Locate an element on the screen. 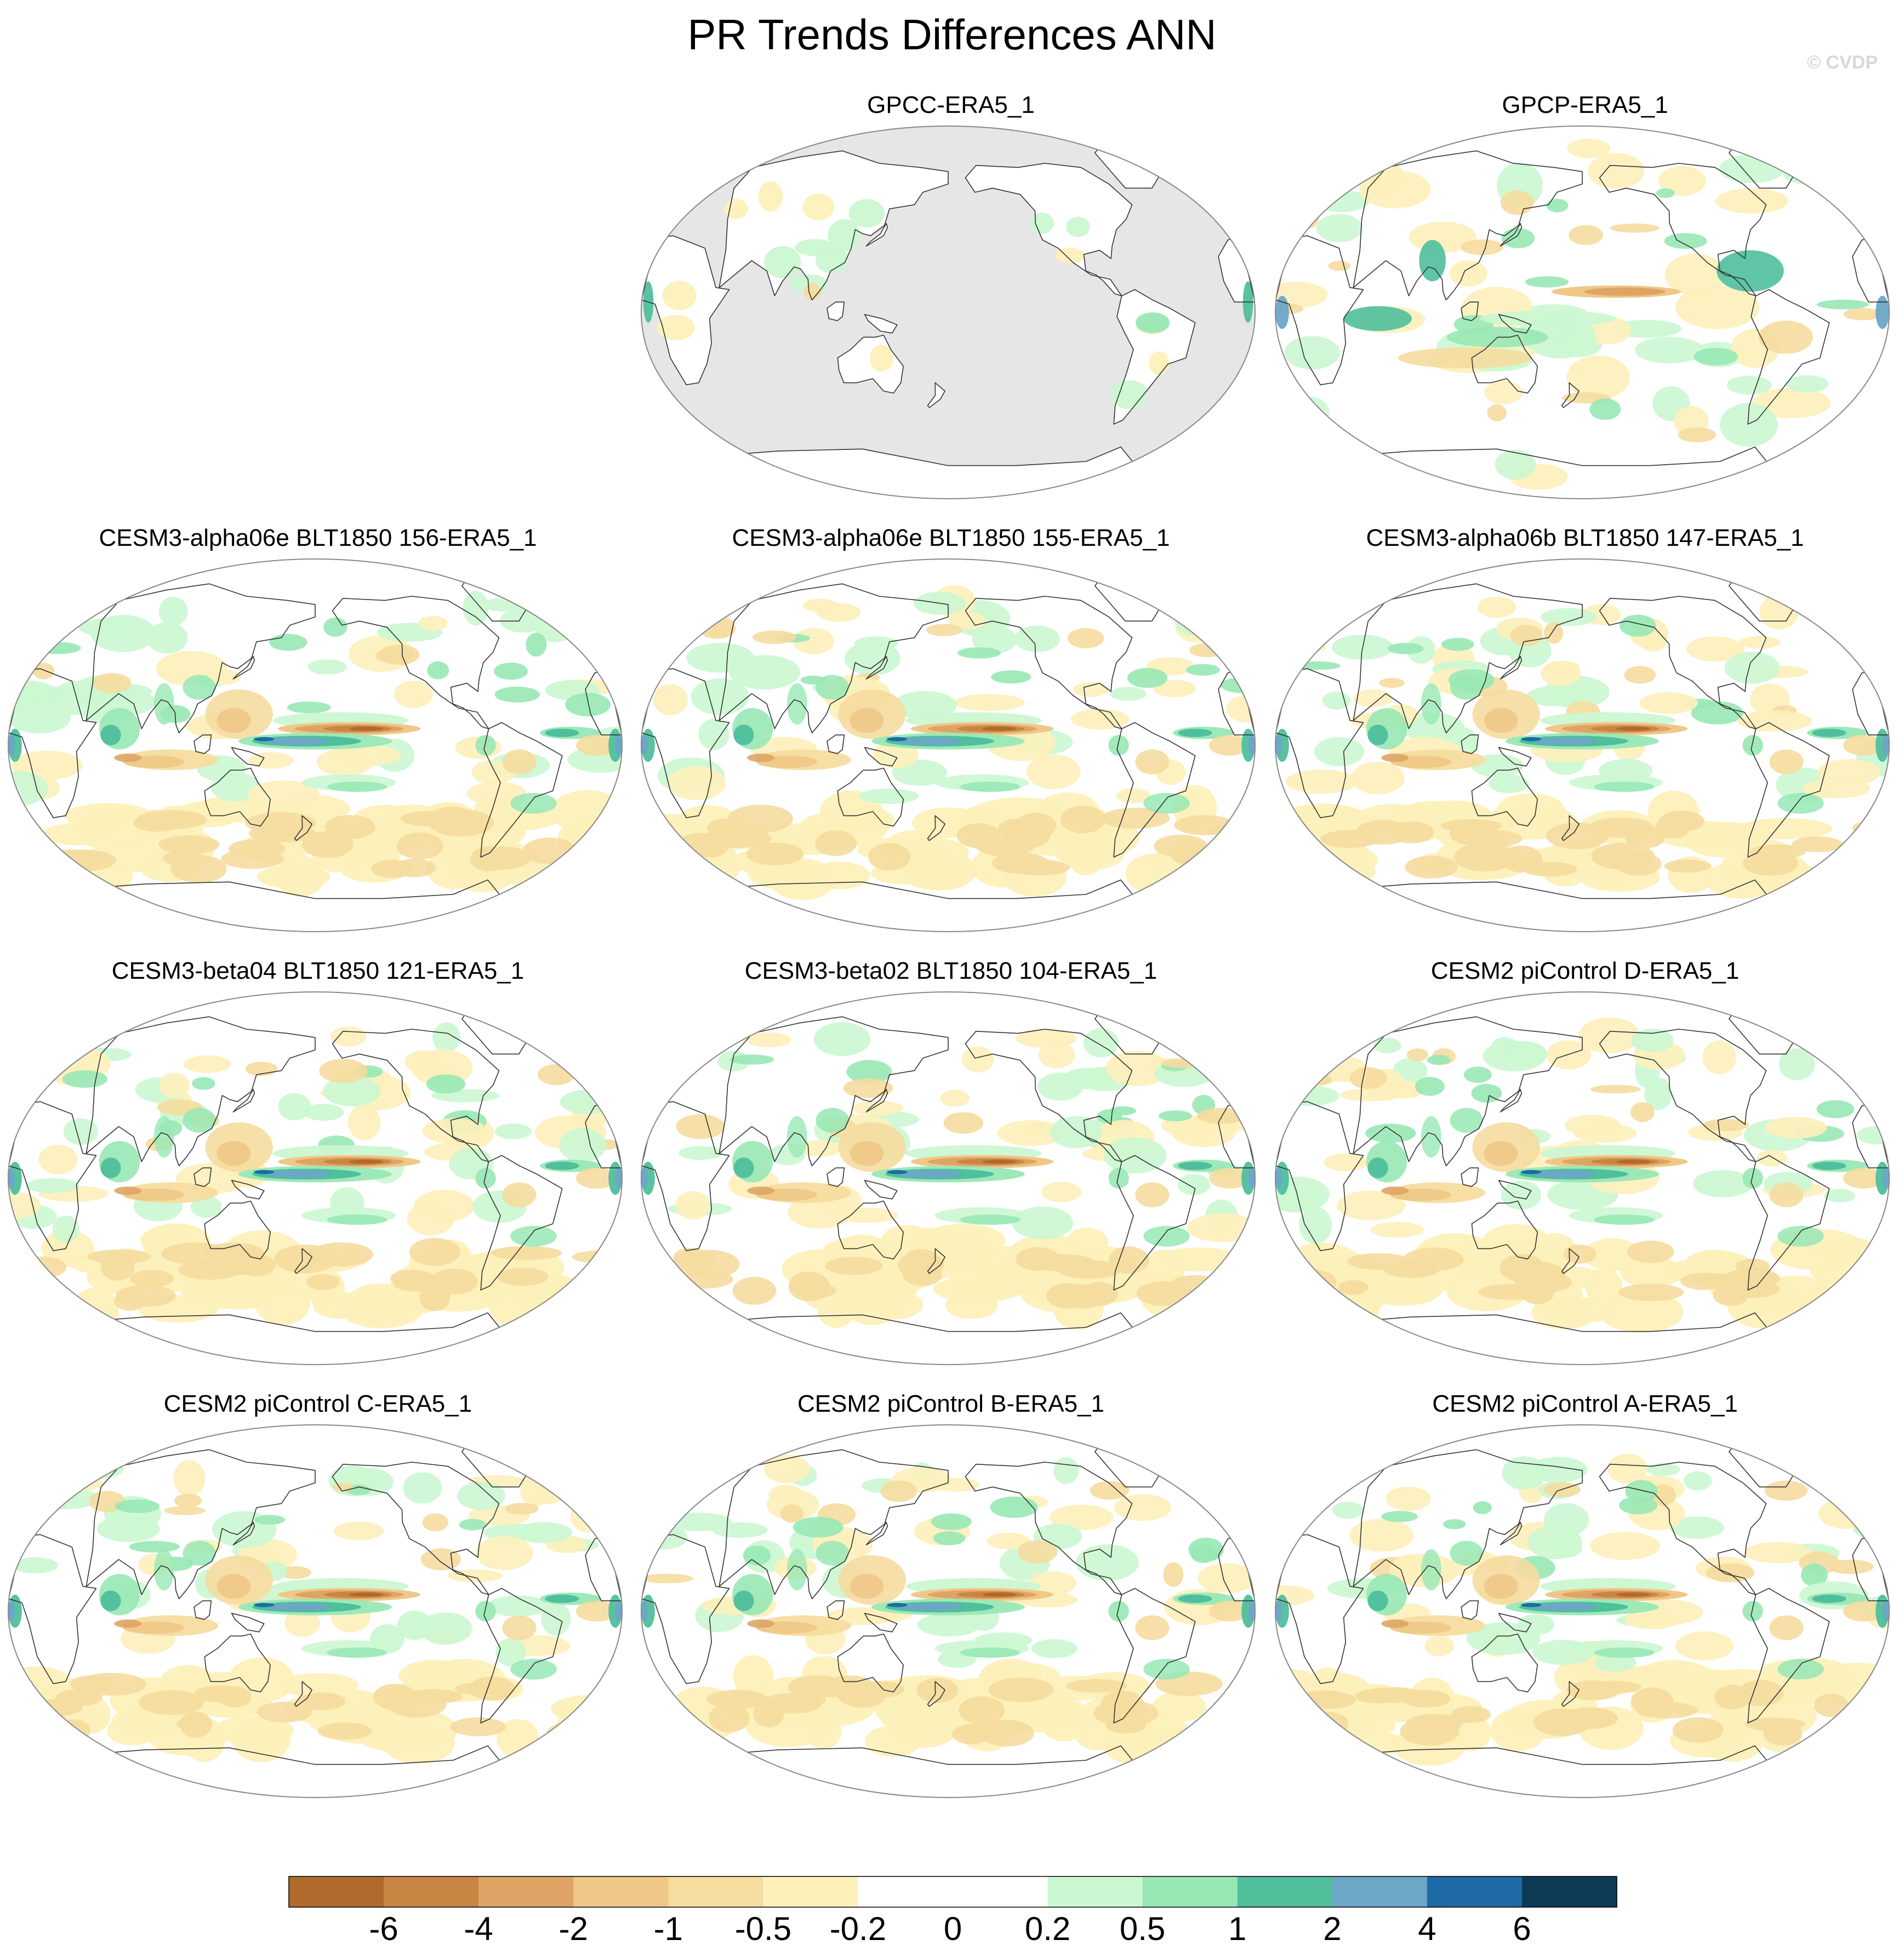 This screenshot has width=1904, height=1957. panel-title: CESM2 piControl C-ERA5_1 is located at coordinates (317, 1404).